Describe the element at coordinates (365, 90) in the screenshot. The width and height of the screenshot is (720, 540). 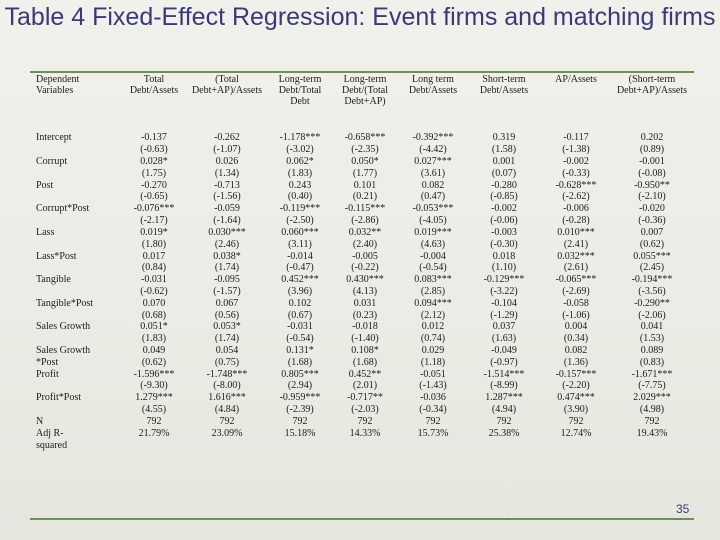
I see `column-header: Long-term Debt/(Total Debt+AP)` at that location.